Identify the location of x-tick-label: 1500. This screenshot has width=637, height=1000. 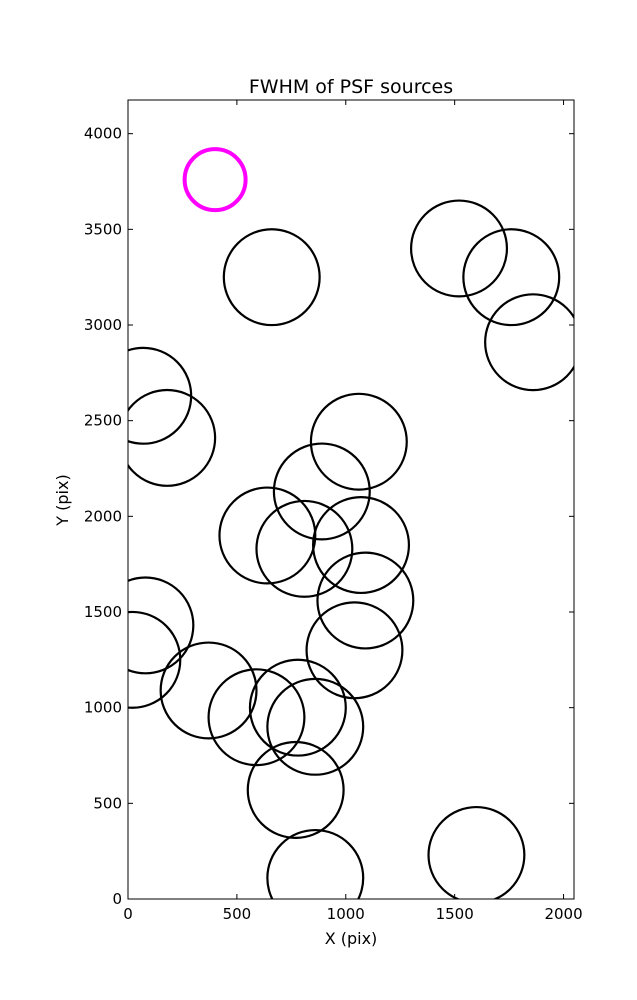
(455, 914).